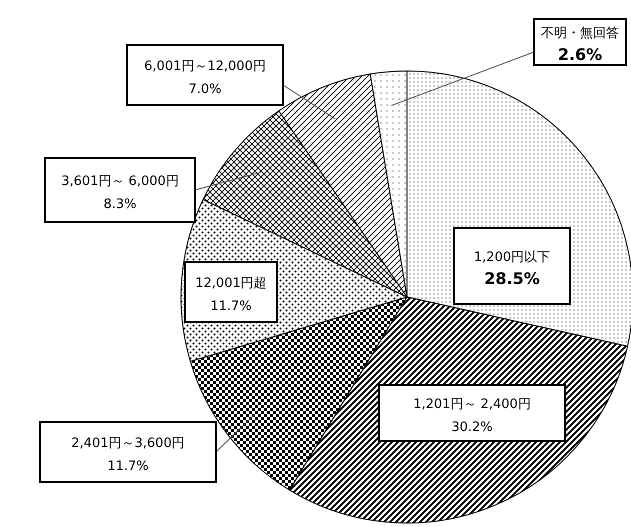  Describe the element at coordinates (512, 278) in the screenshot. I see `data-label: 28.5%` at that location.